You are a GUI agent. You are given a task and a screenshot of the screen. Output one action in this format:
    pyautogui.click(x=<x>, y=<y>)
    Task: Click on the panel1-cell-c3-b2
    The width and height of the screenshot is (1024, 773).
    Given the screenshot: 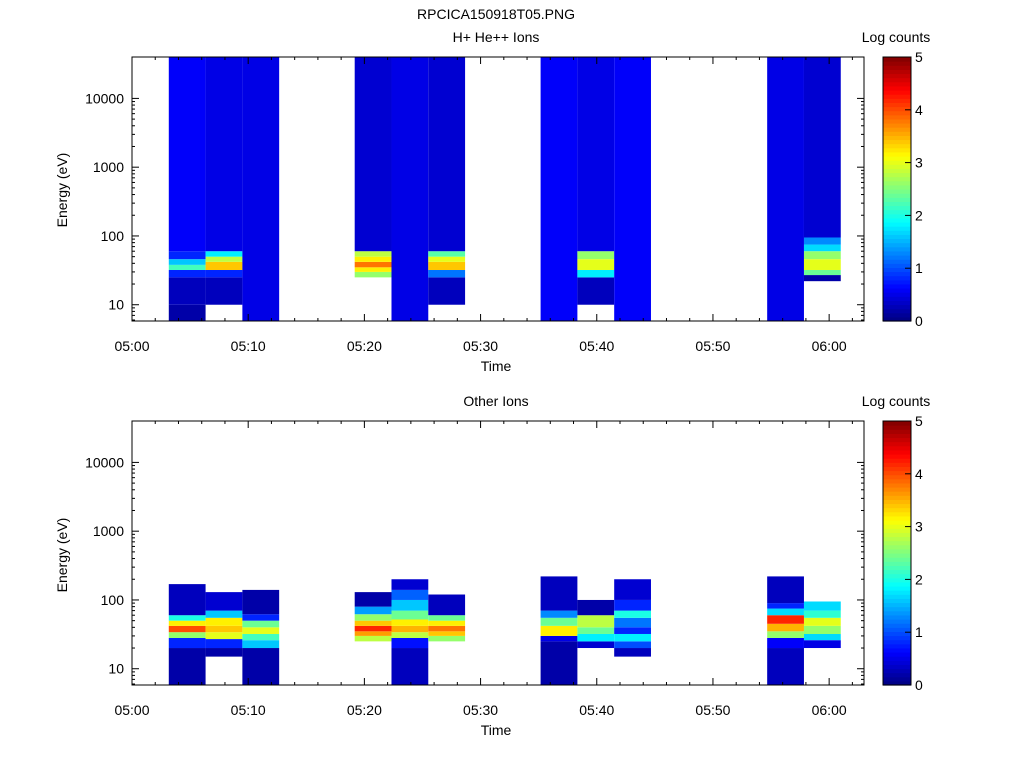 What is the action you would take?
    pyautogui.click(x=373, y=264)
    